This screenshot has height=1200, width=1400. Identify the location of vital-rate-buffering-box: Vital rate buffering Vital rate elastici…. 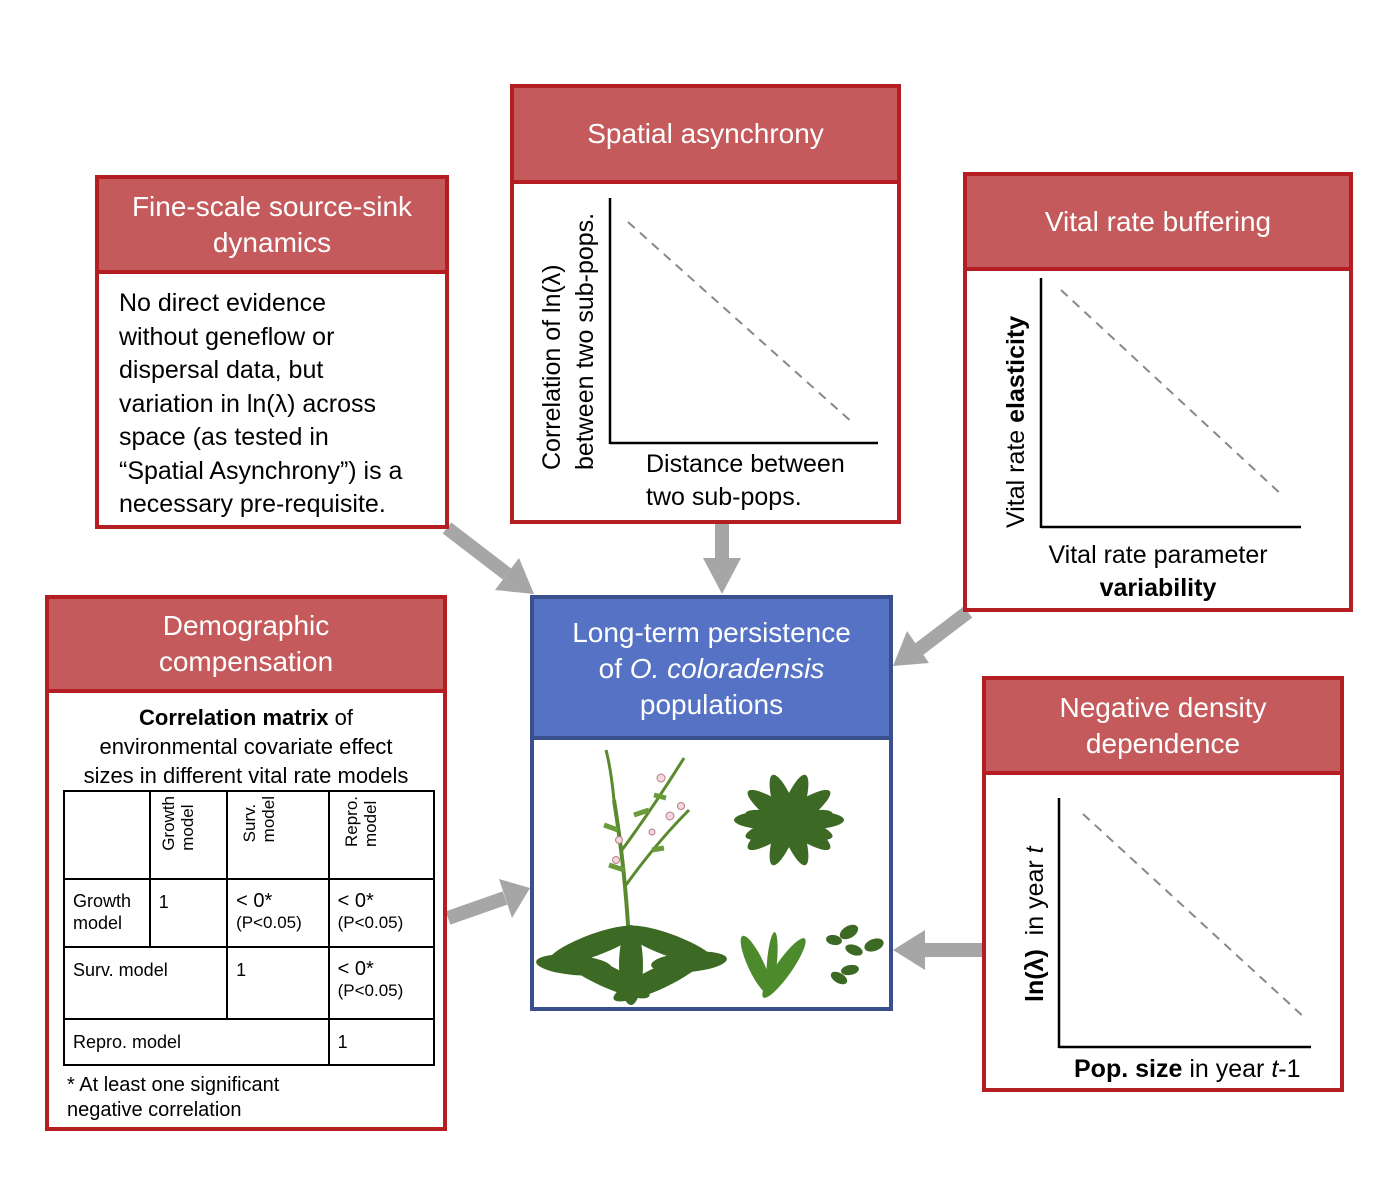
(1158, 392).